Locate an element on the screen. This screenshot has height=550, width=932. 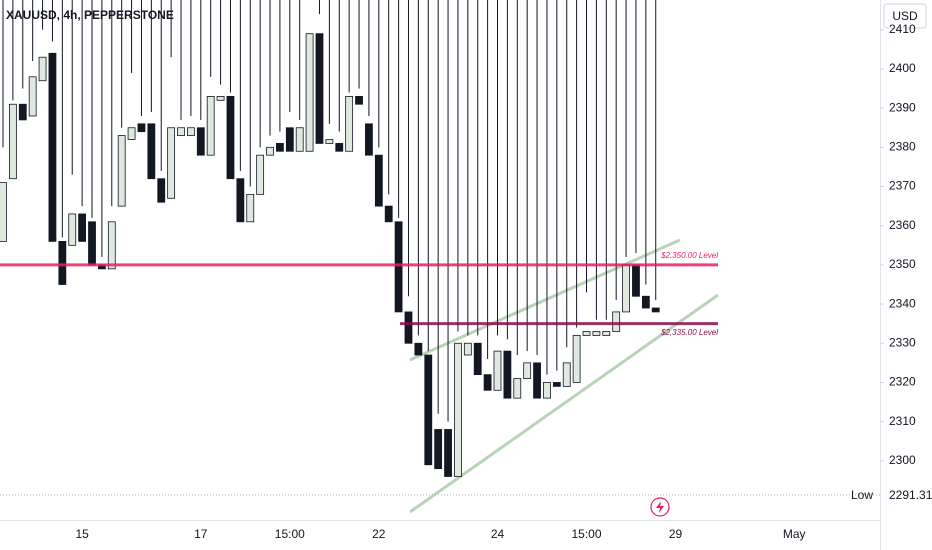
level-label: $2,350.00 Level is located at coordinates (689, 255).